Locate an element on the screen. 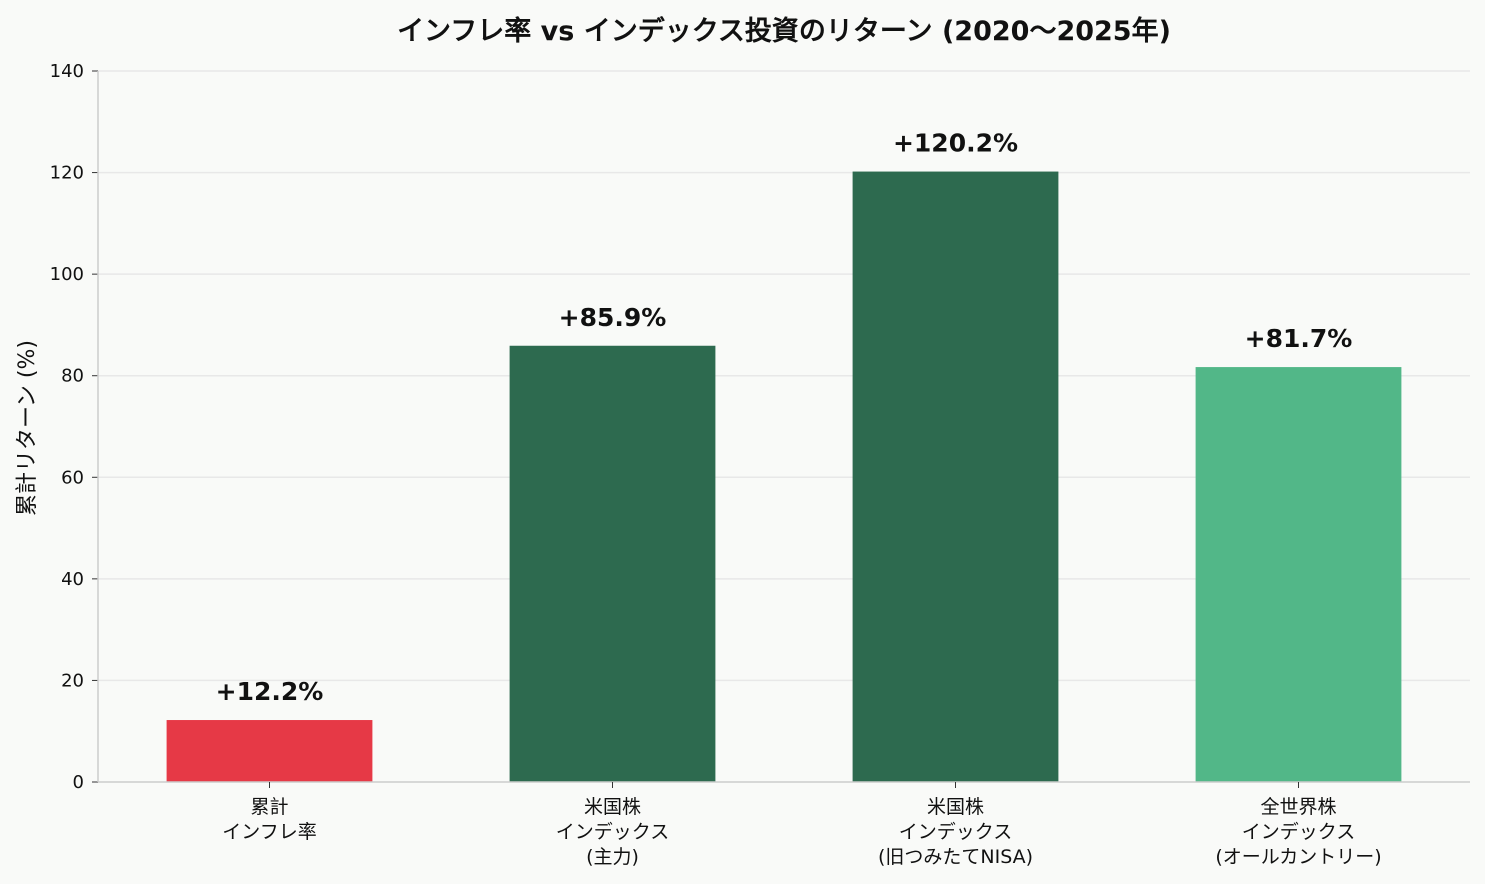 This screenshot has height=884, width=1485. data-label: +85.9% is located at coordinates (613, 317).